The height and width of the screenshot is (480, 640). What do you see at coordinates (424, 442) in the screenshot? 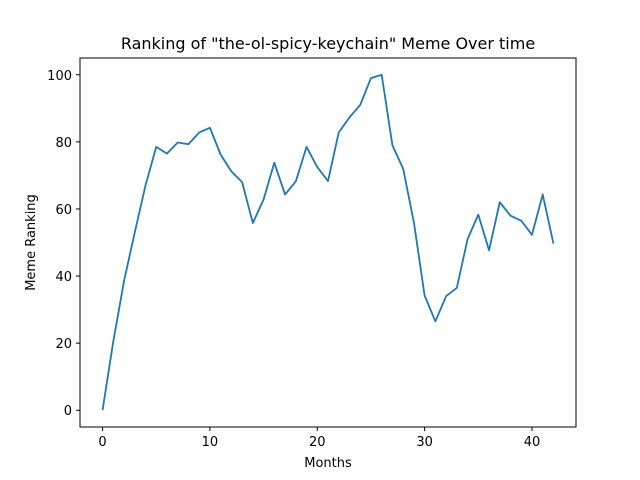
I see `x-tick-label: 30` at bounding box center [424, 442].